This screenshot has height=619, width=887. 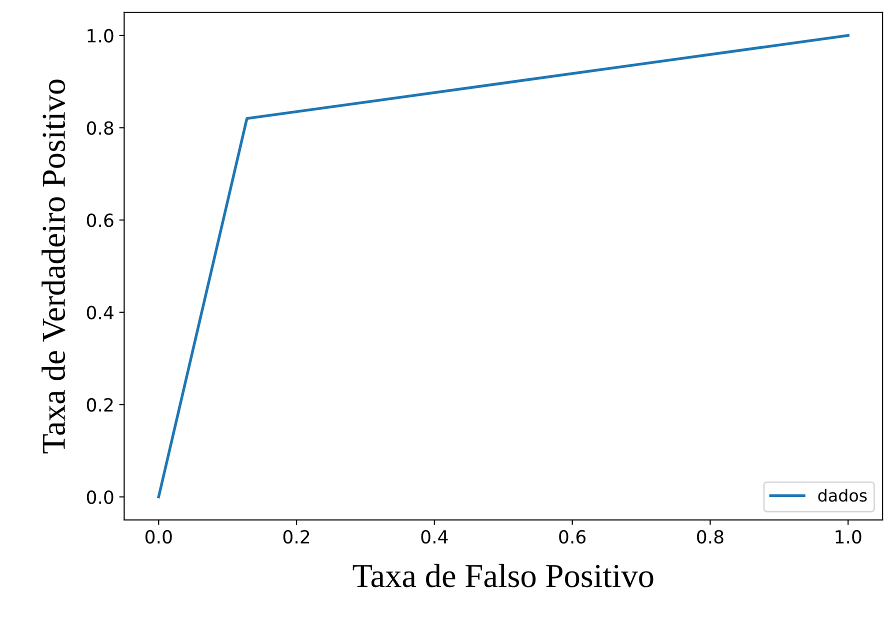 I want to click on y-tick-label: 0.0, so click(x=100, y=497).